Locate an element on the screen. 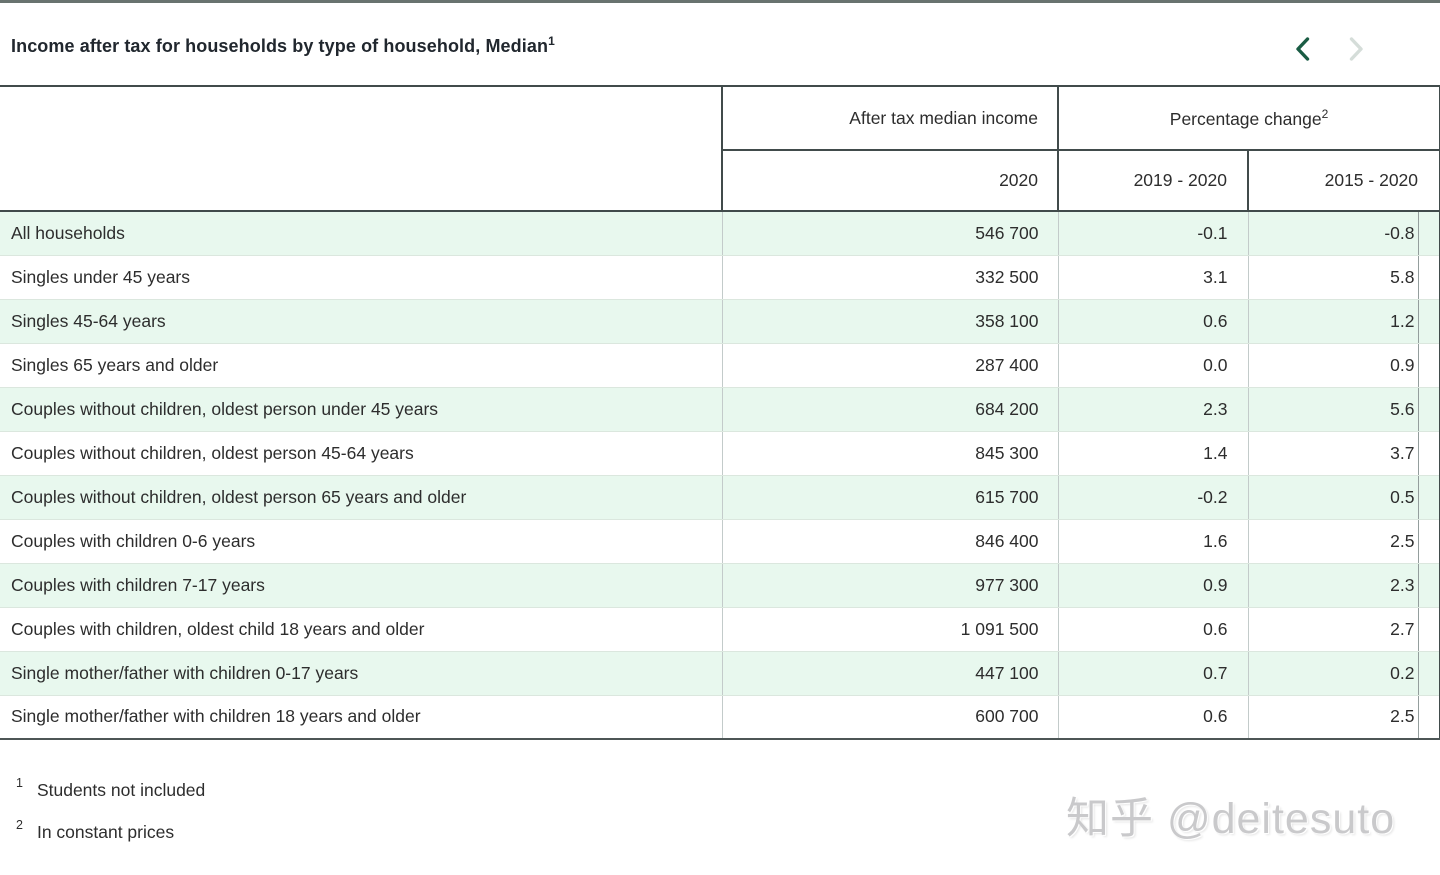  chevron-right-icon is located at coordinates (1356, 49).